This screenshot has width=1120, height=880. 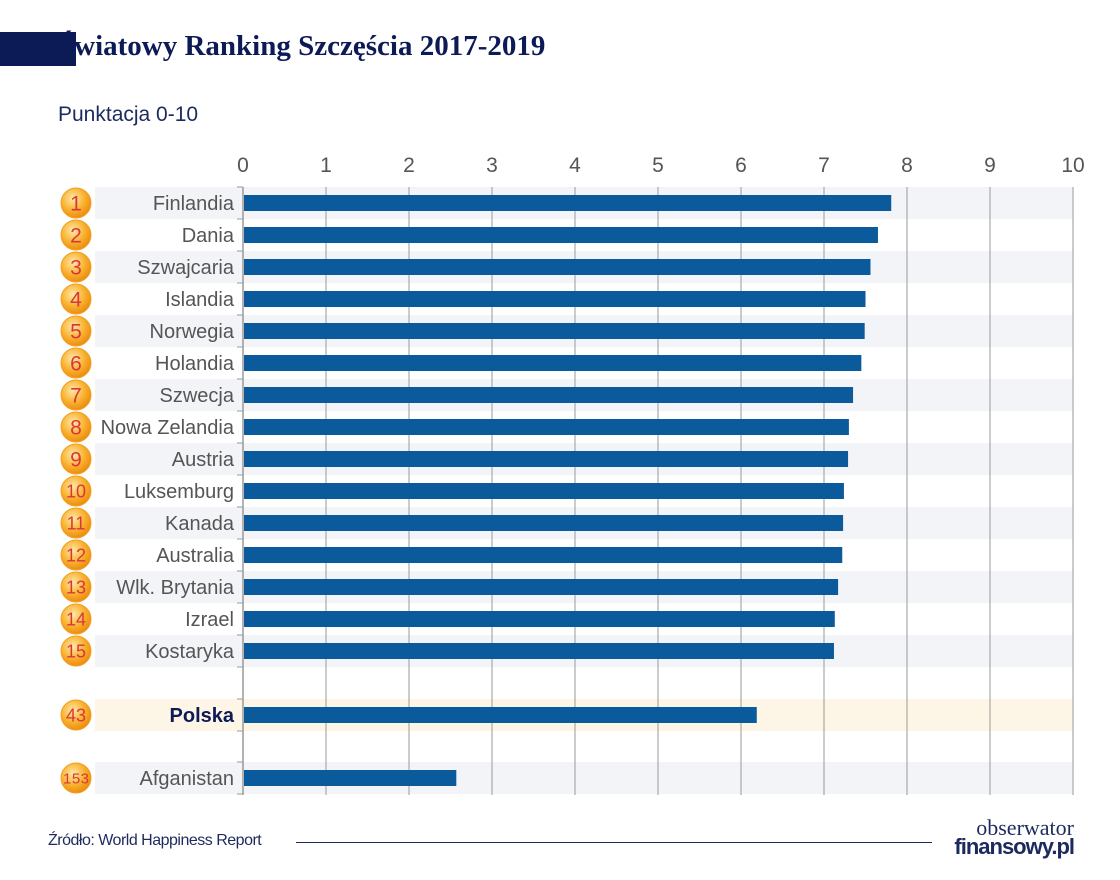 I want to click on rank-number: 9, so click(x=76, y=460).